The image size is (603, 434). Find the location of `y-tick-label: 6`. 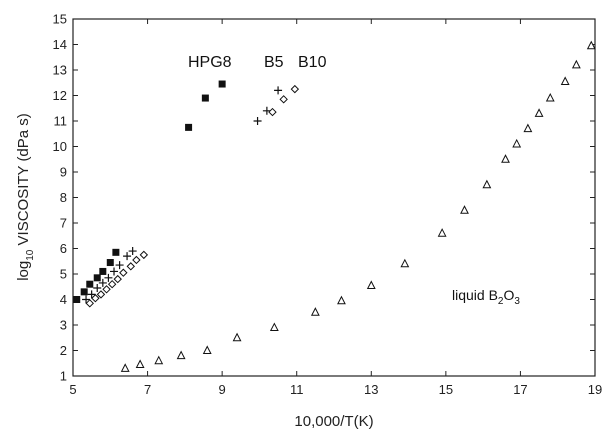

y-tick-label: 6 is located at coordinates (63, 248).